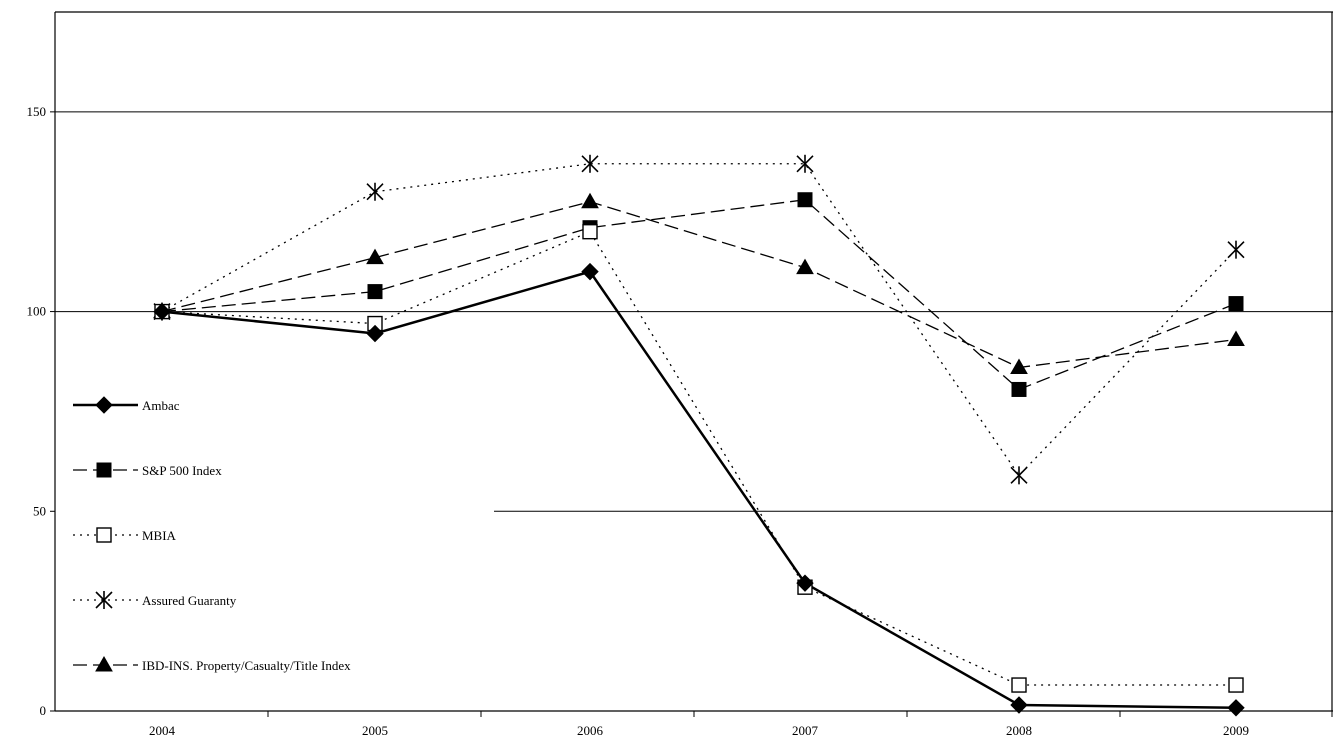  Describe the element at coordinates (126, 405) in the screenshot. I see `legend-item: Ambac` at that location.